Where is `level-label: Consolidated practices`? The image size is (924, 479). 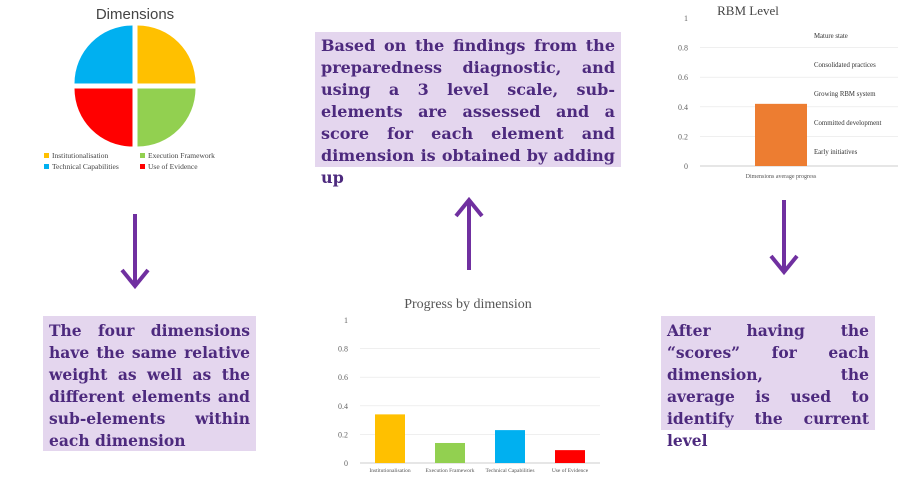 level-label: Consolidated practices is located at coordinates (845, 65).